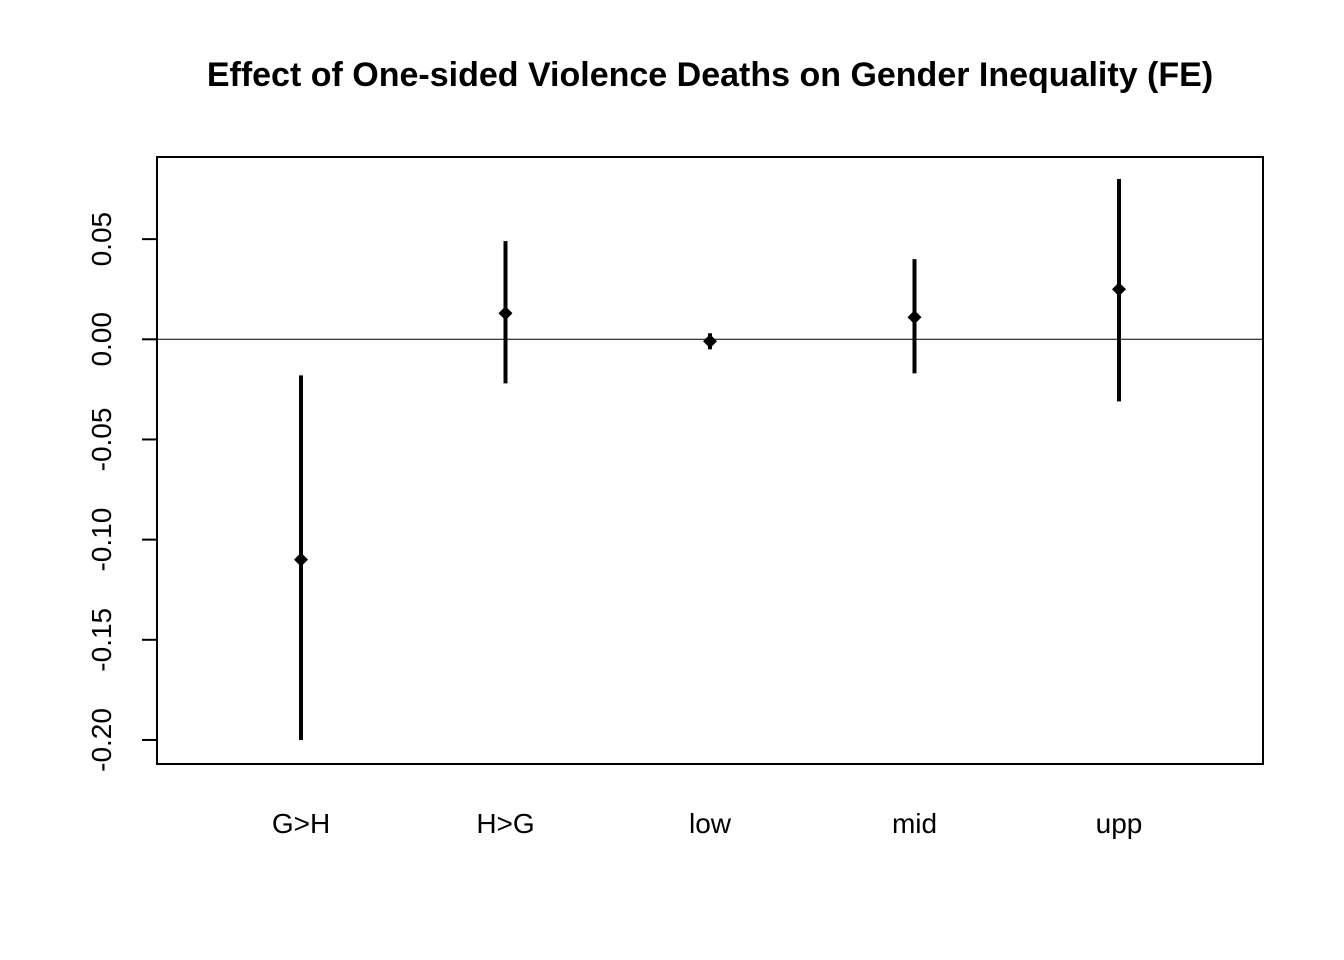  Describe the element at coordinates (101, 640) in the screenshot. I see `y-tick-label: -0.15` at that location.